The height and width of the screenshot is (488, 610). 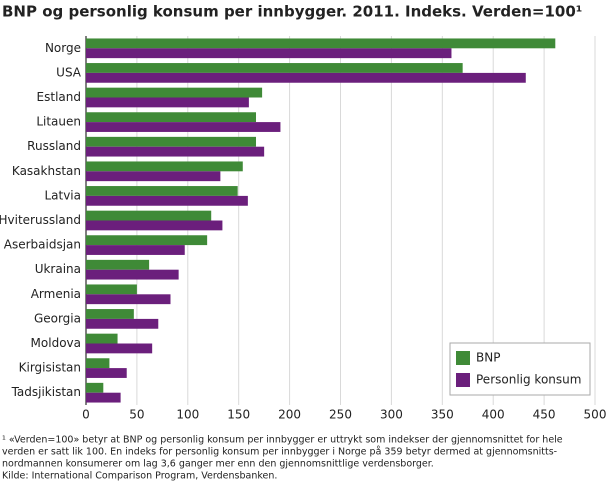 I want to click on x-tick-label: 100, so click(x=187, y=415).